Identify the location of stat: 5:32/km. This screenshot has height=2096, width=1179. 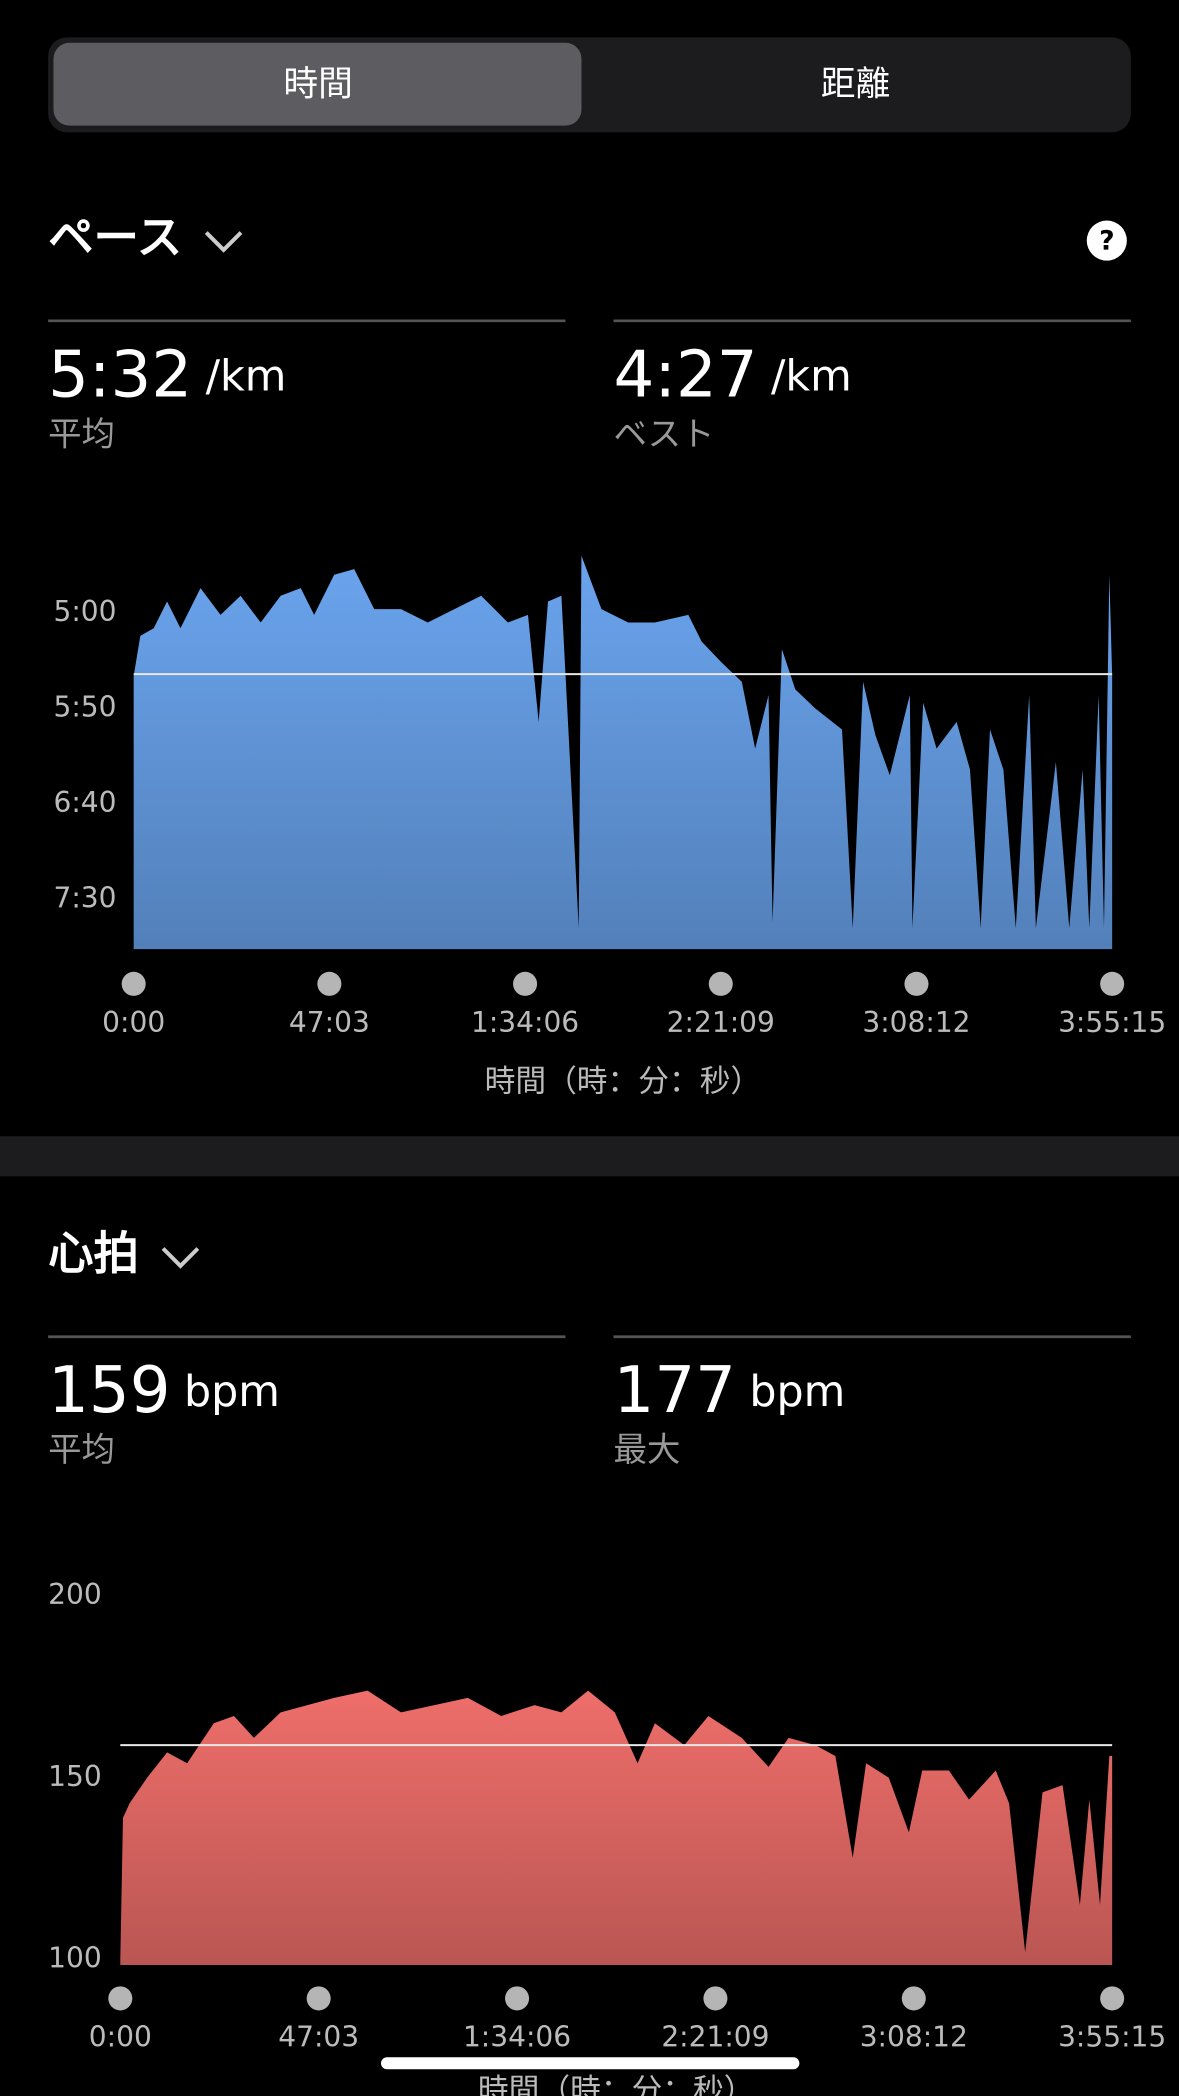
(167, 374).